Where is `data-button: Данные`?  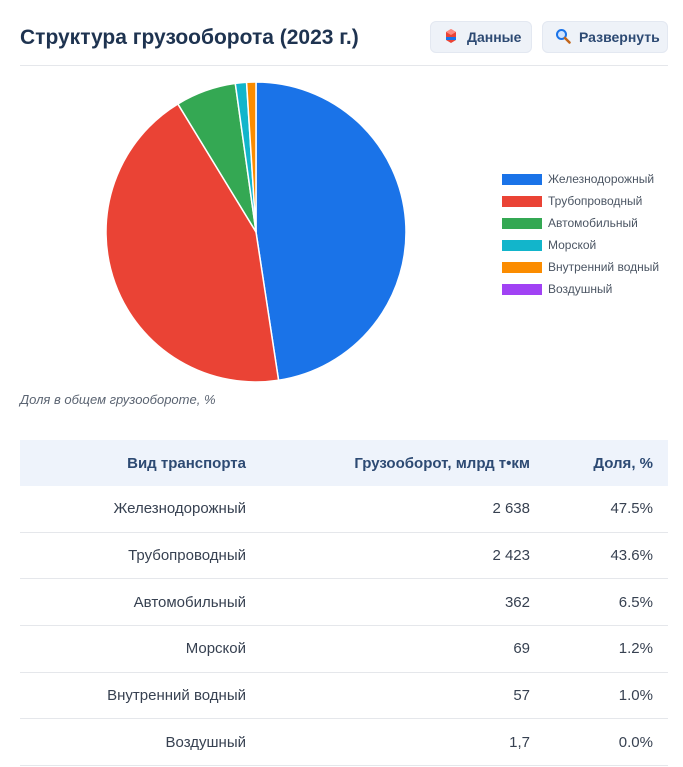
data-button: Данные is located at coordinates (481, 37).